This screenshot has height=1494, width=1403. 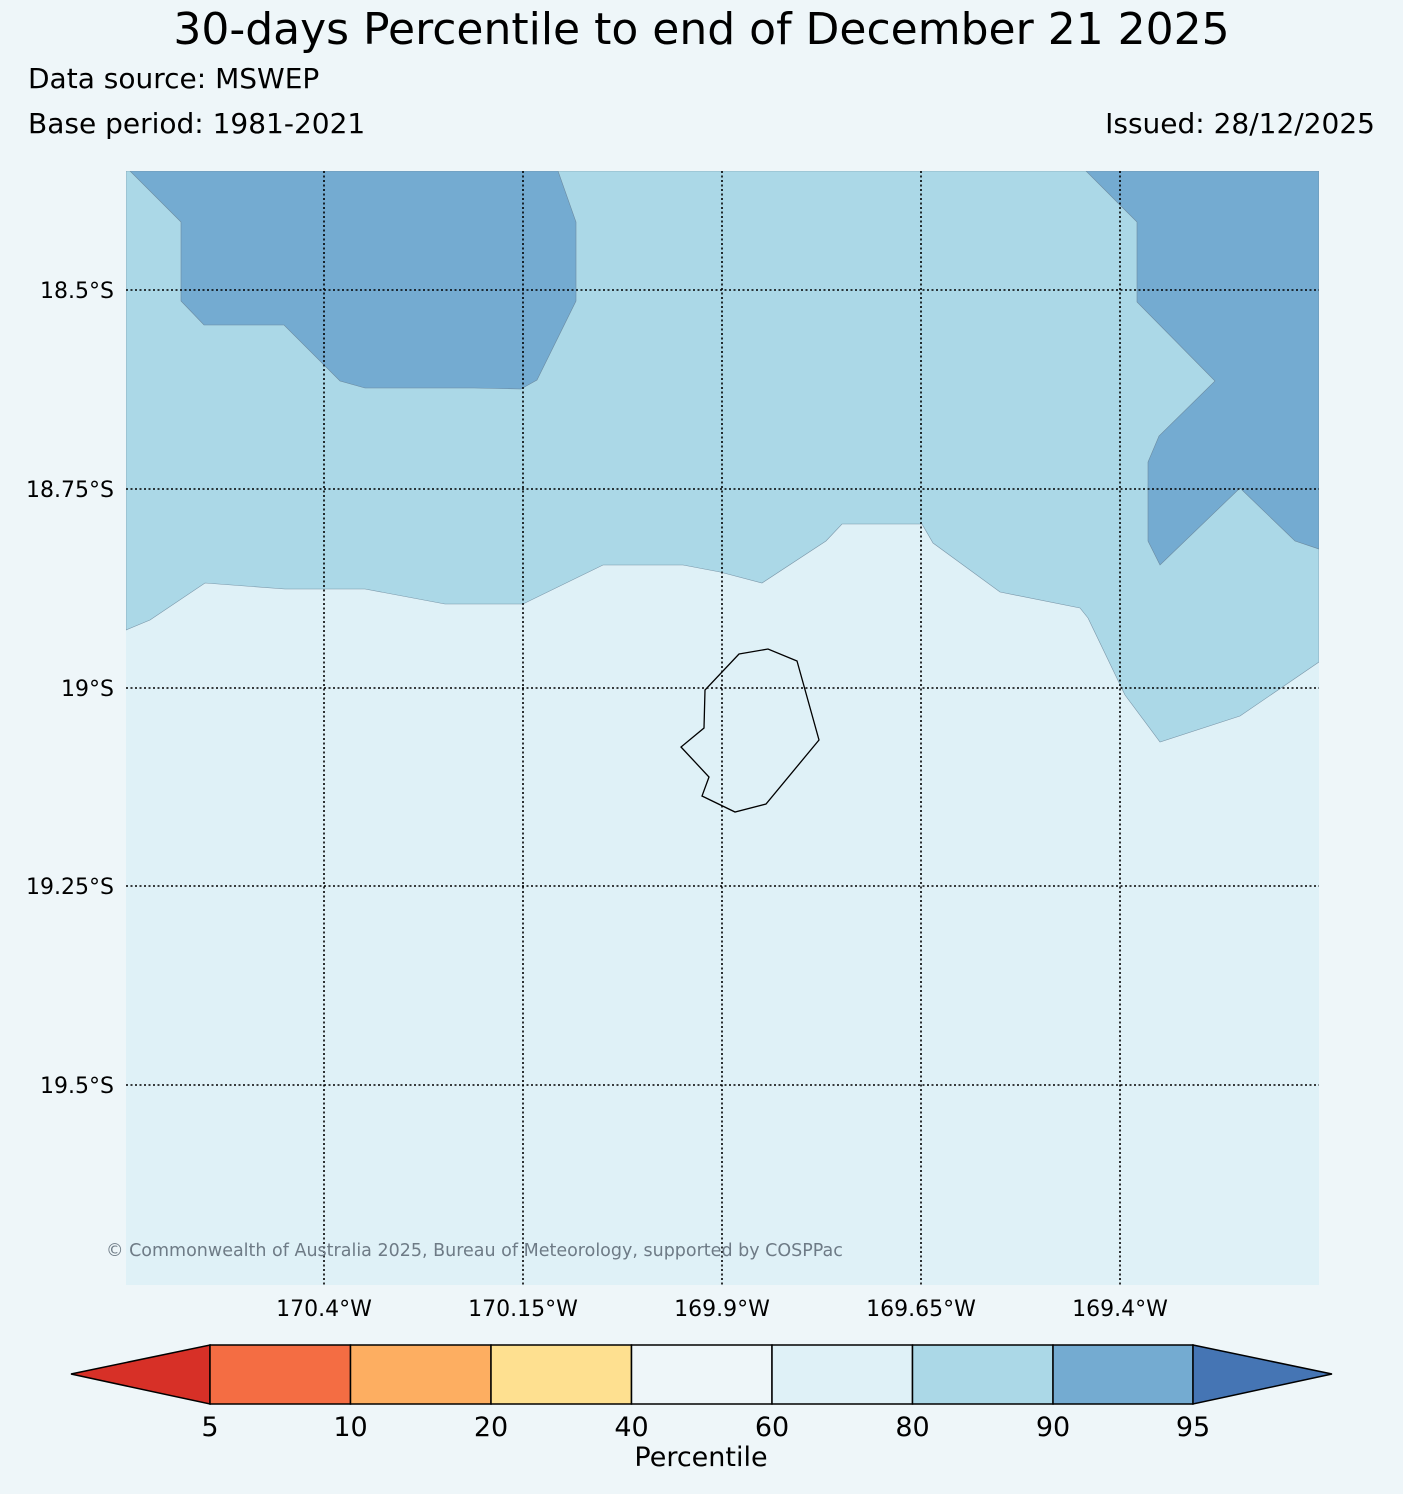 What do you see at coordinates (209, 1427) in the screenshot?
I see `colorbar-tick-5: 5` at bounding box center [209, 1427].